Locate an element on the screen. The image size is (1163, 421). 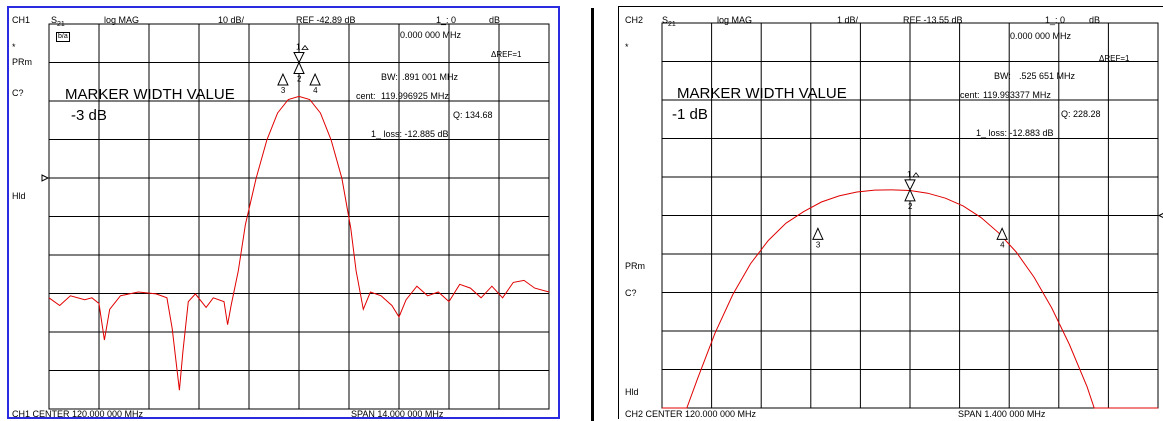
ch1-bw: .891 001 MHz is located at coordinates (430, 77).